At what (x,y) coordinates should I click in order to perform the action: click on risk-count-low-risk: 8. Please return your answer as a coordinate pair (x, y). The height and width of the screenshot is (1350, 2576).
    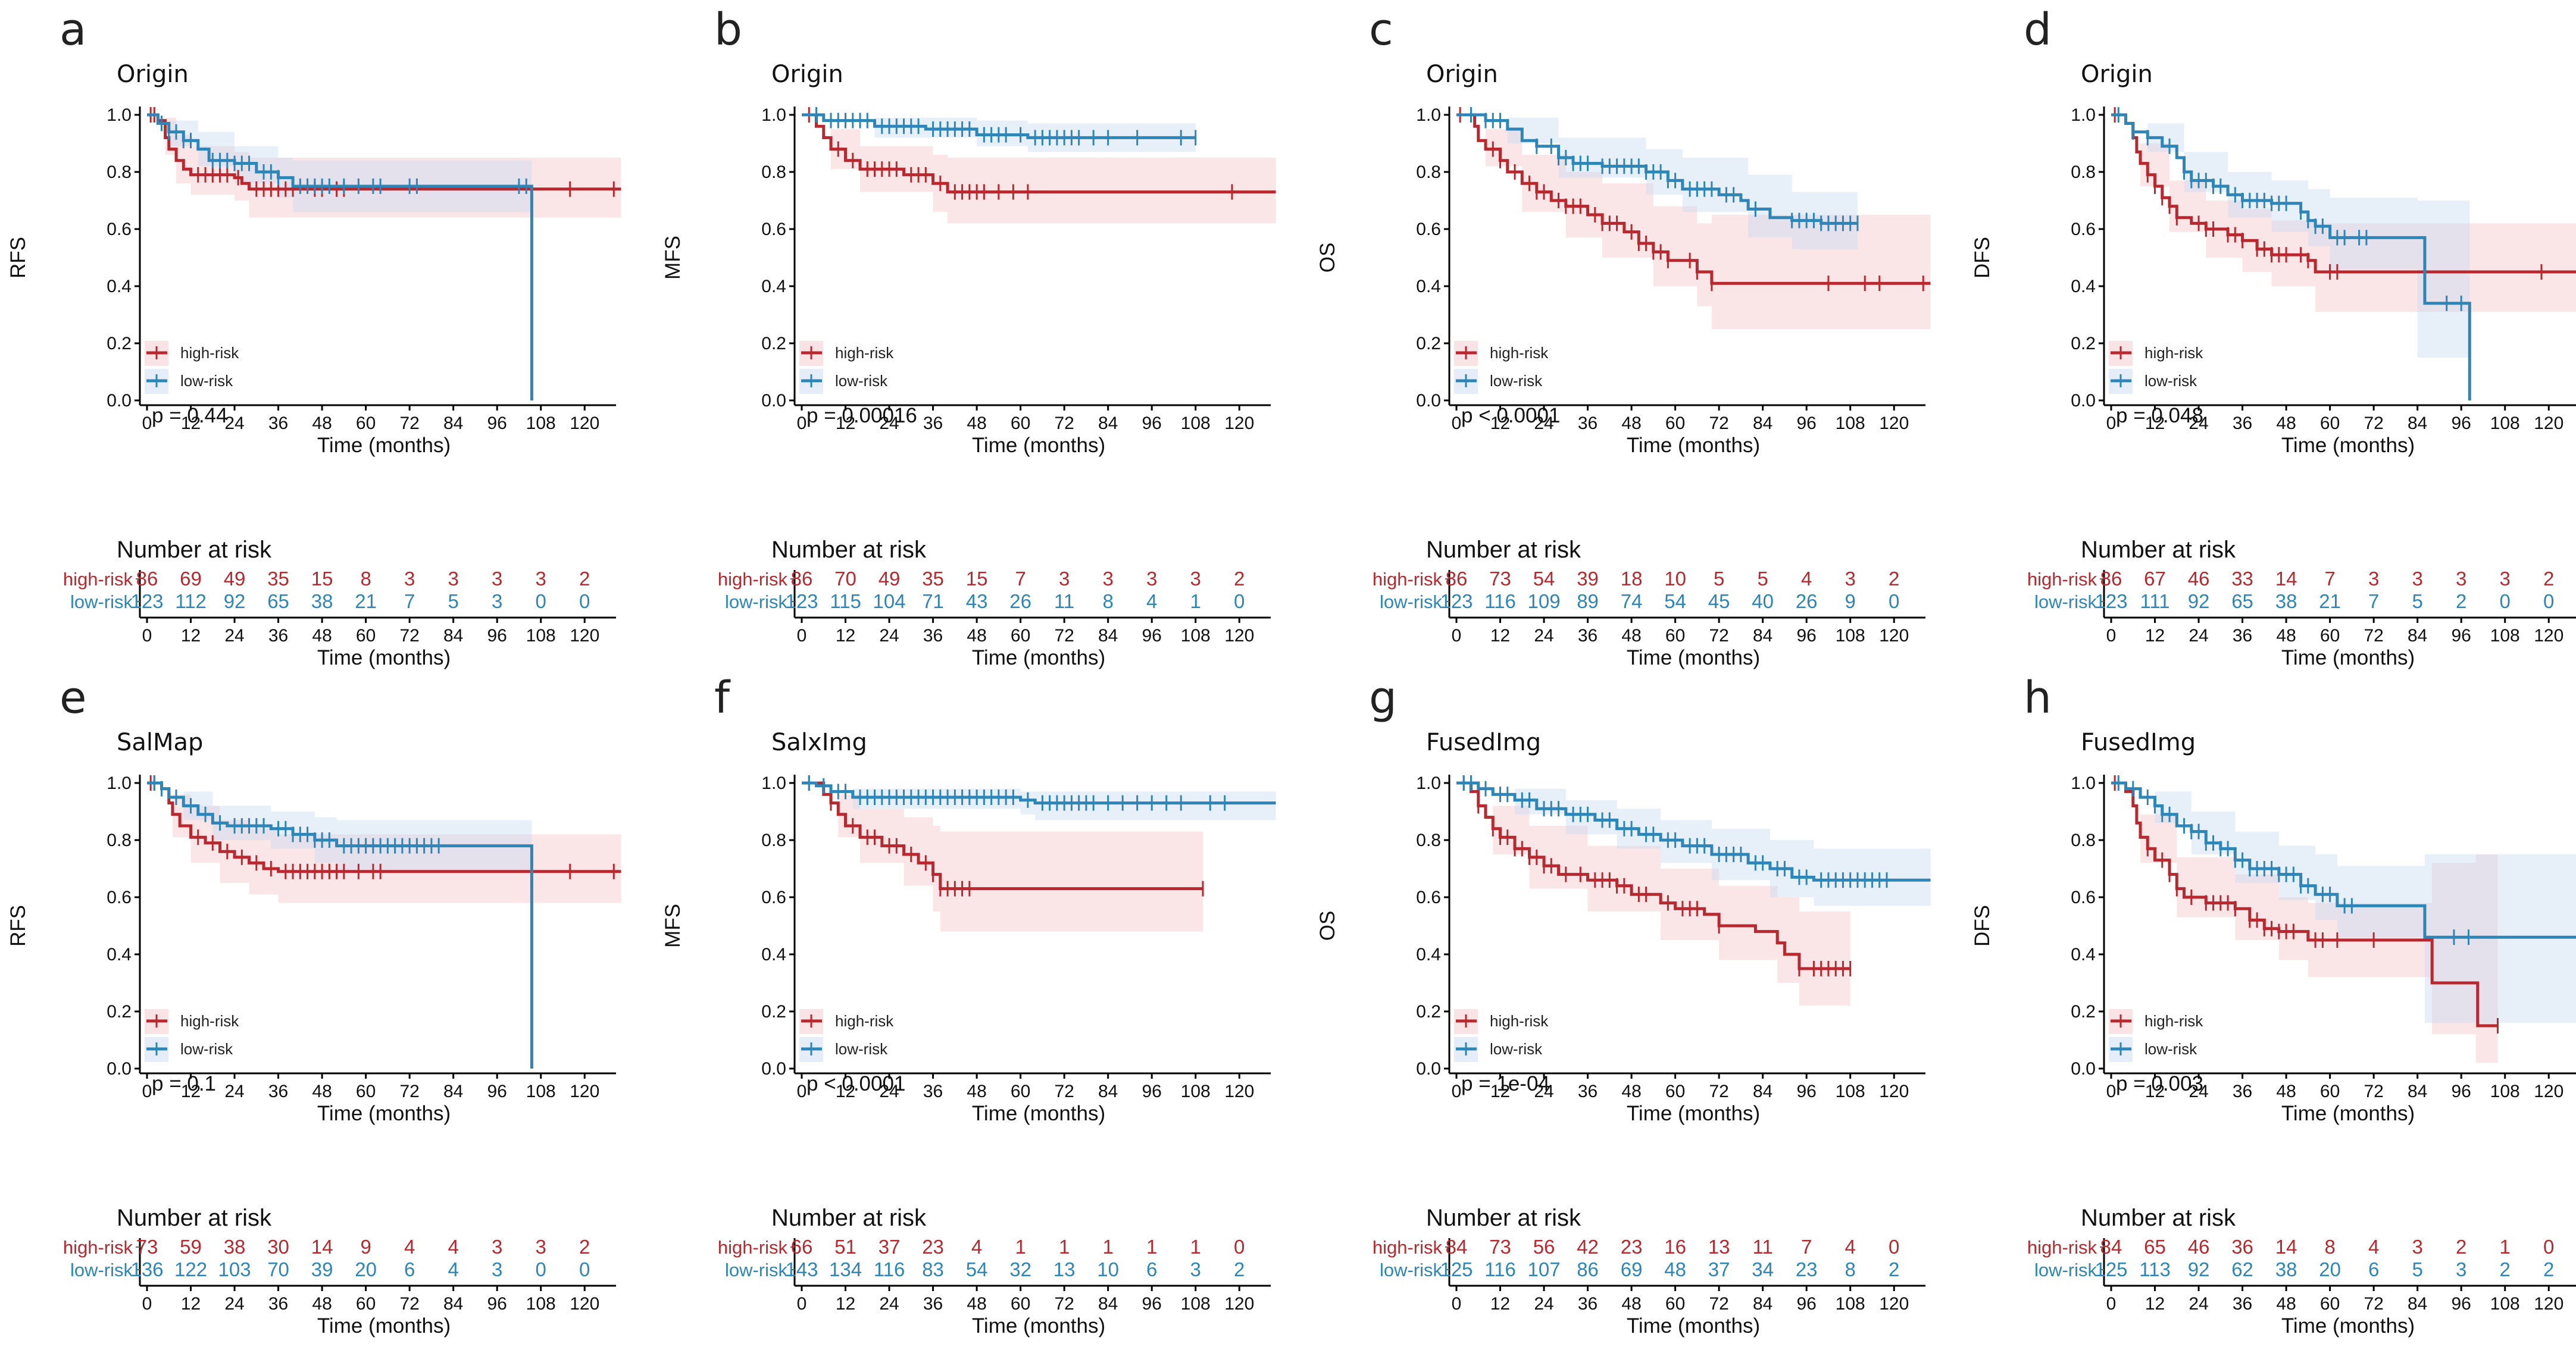
    Looking at the image, I should click on (1850, 1269).